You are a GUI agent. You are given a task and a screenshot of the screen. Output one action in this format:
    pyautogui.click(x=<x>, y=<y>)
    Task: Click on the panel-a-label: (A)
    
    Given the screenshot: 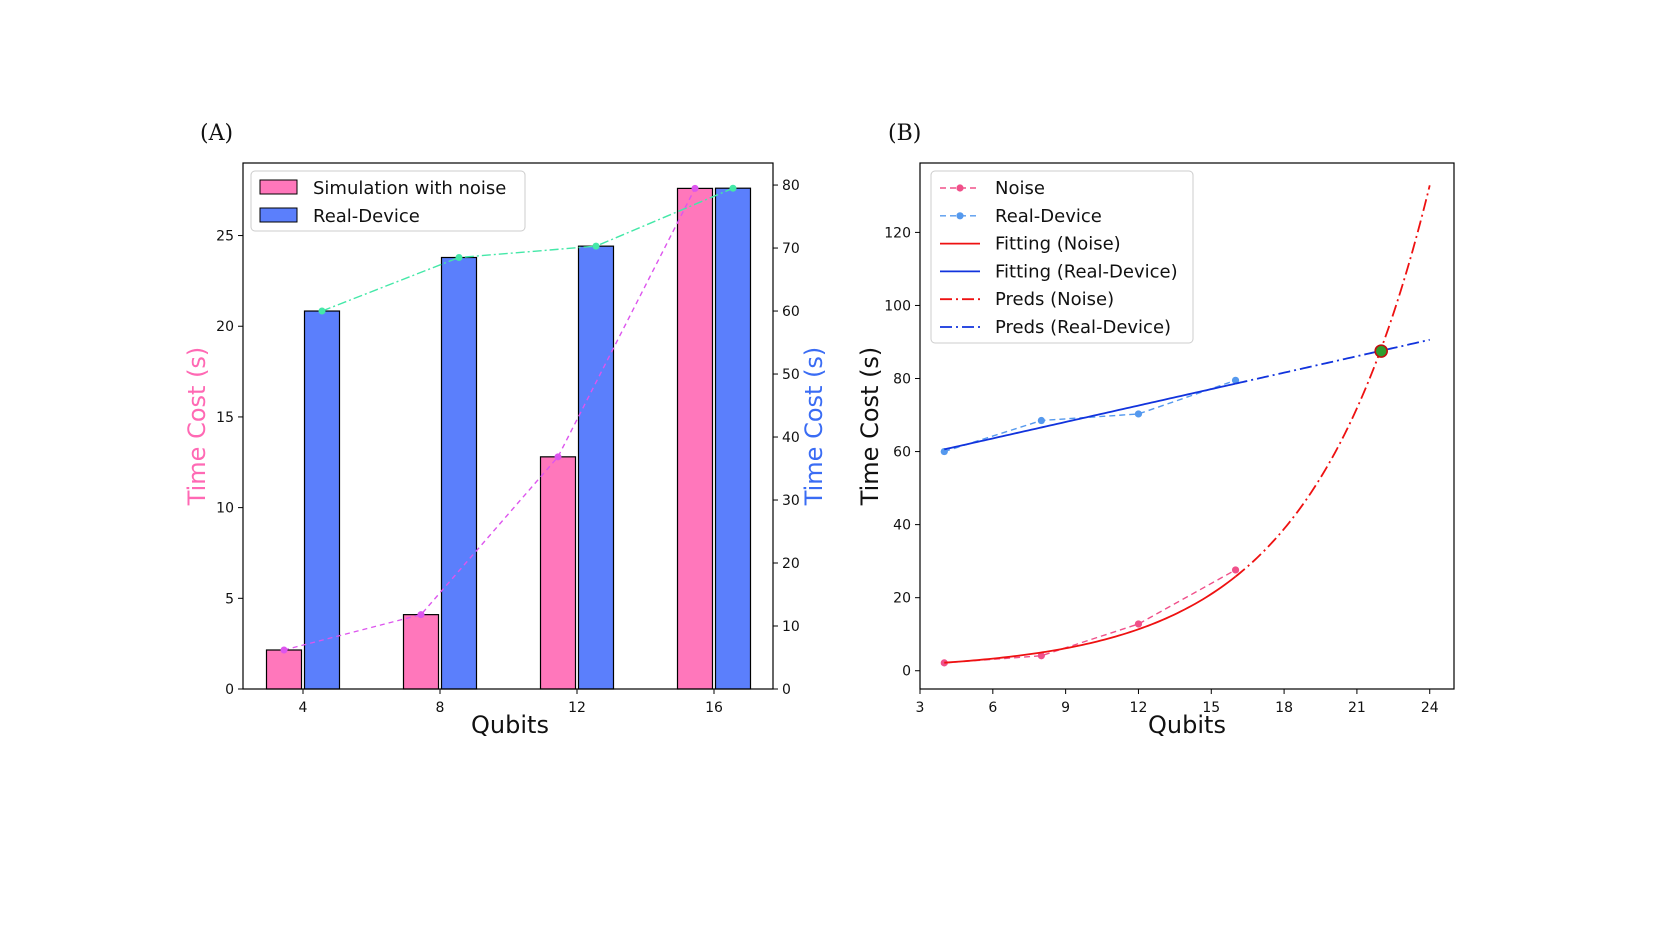 What is the action you would take?
    pyautogui.click(x=216, y=133)
    